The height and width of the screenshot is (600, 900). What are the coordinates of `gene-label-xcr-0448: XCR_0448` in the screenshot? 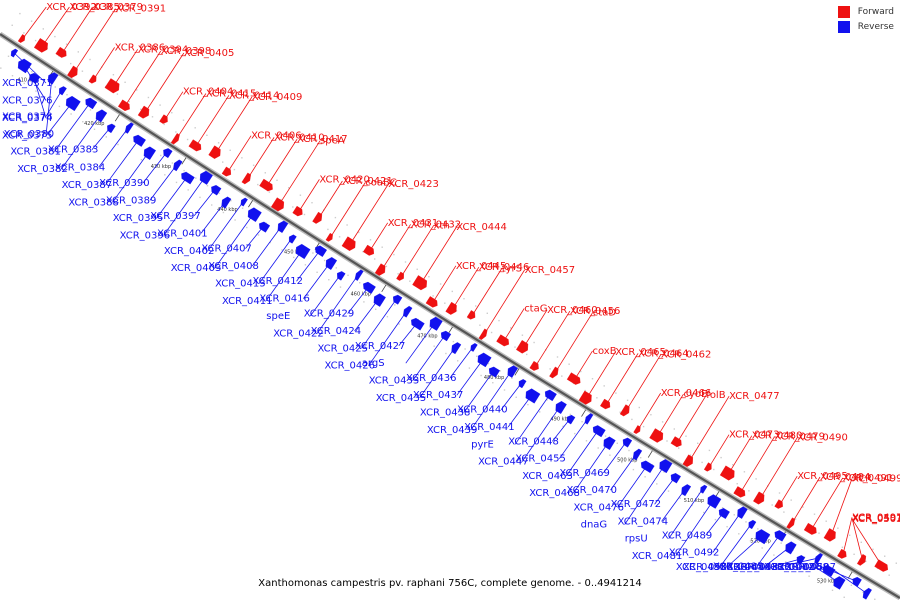 It's located at (533, 441).